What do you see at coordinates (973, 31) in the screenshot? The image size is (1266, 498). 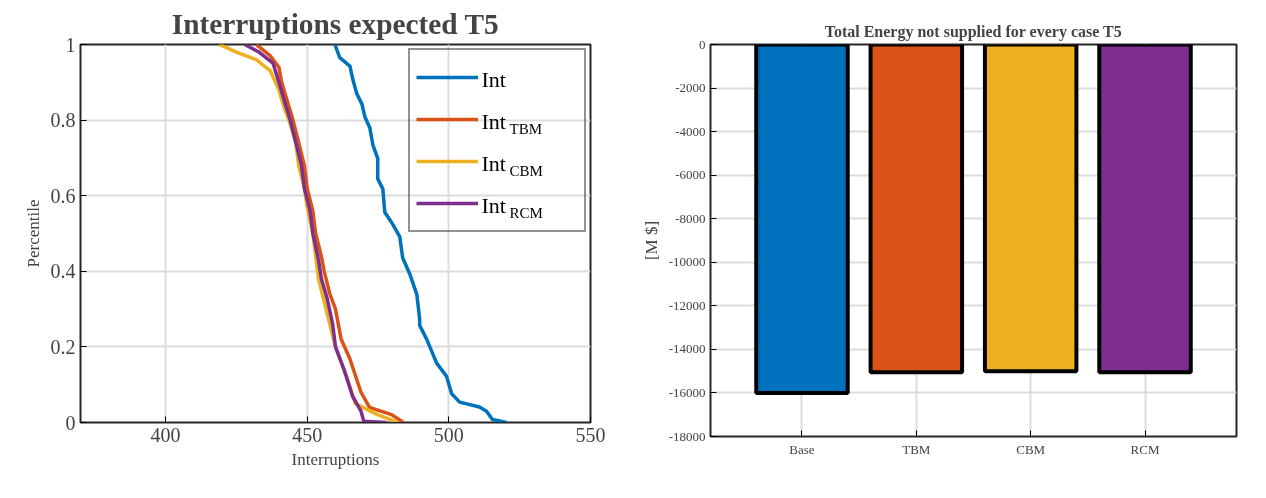 I see `chart-title: Total Energy not supplied for every case T5` at bounding box center [973, 31].